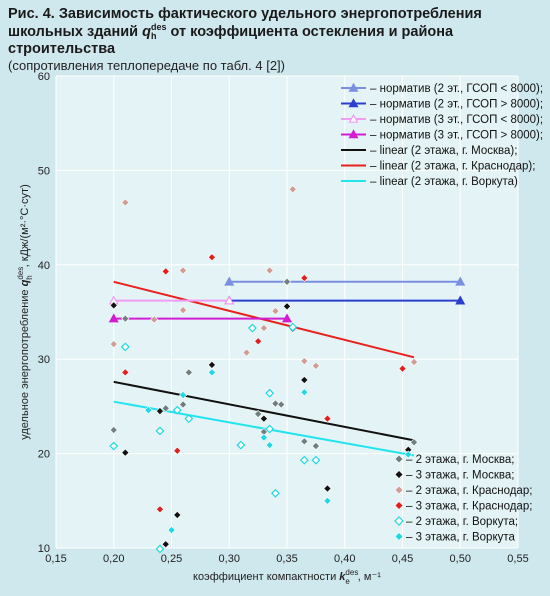 This screenshot has height=596, width=550. What do you see at coordinates (369, 577) in the screenshot?
I see `x-axis-label-post: , м⁻¹` at bounding box center [369, 577].